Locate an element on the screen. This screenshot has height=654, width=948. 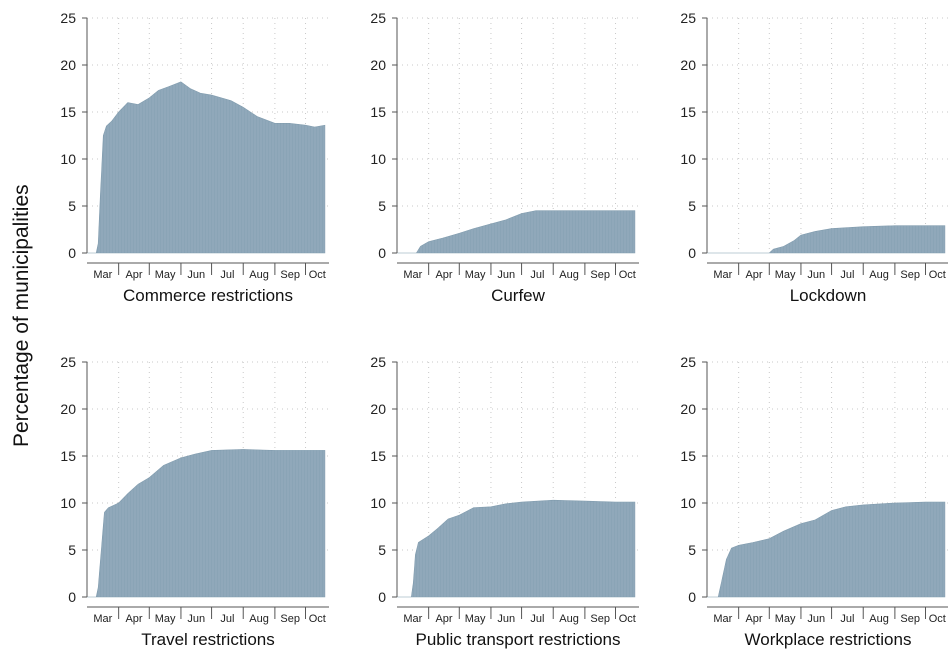
chart-panel-2: 0 5 10 15 20 25 Mar Apr May Jun Jul Aug Sep Oct Curfew is located at coordinates (504, 157).